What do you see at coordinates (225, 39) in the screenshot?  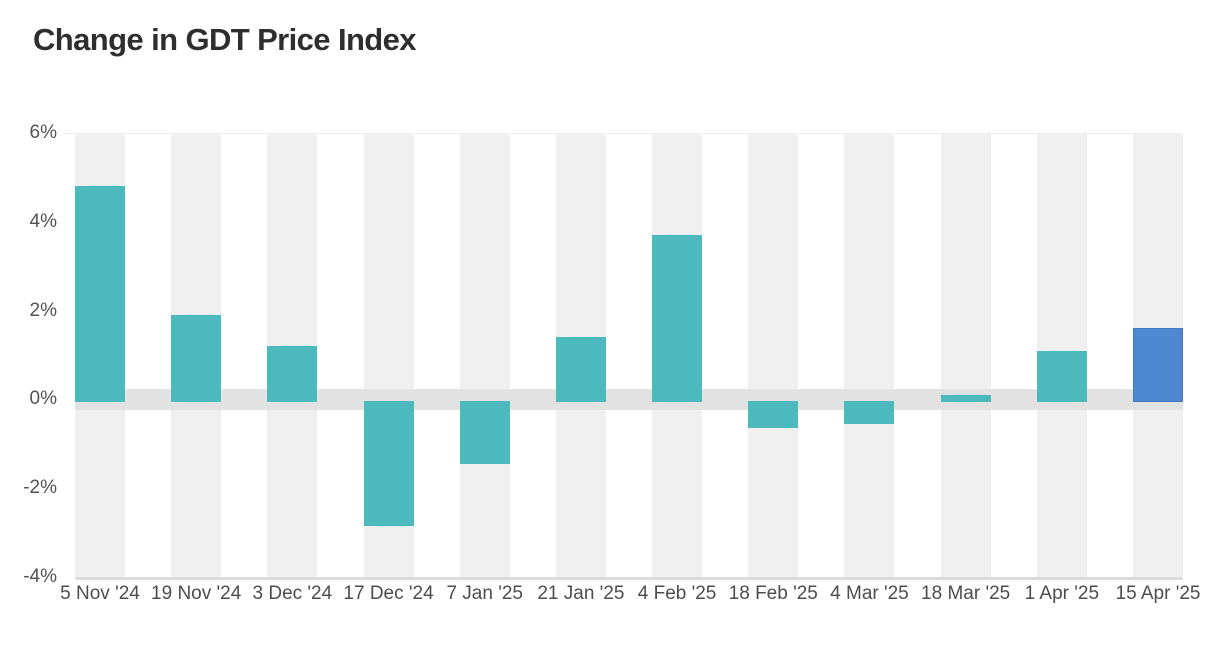 I see `chart-title: Change in GDT Price Index` at bounding box center [225, 39].